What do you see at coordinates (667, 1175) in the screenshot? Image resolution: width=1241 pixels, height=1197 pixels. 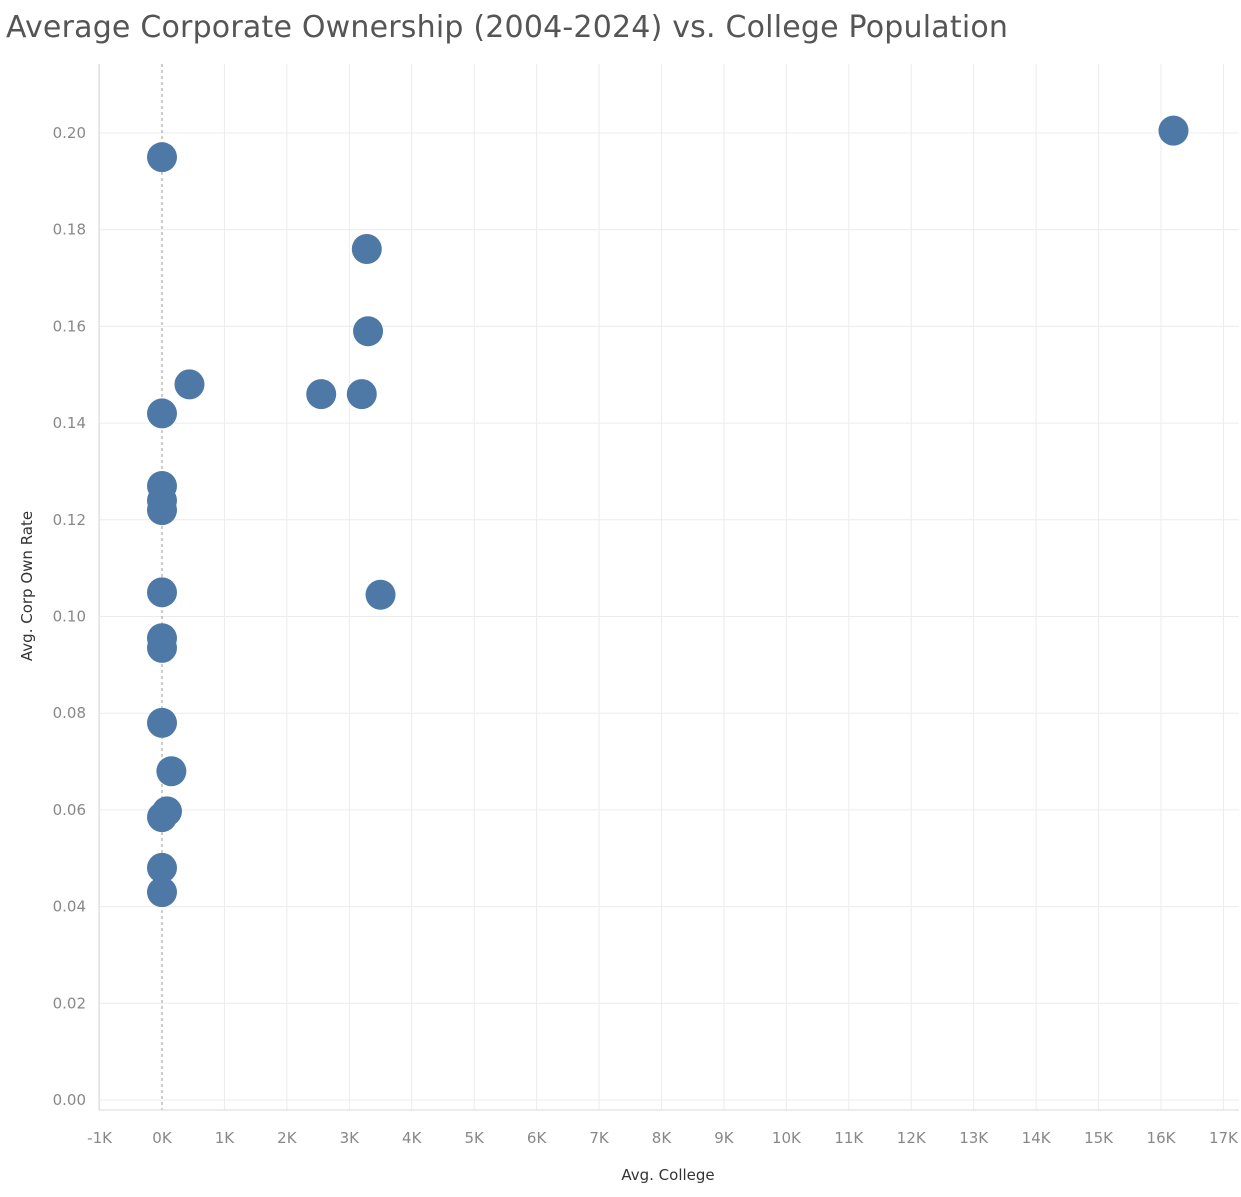 I see `x-axis-title: Avg. College` at bounding box center [667, 1175].